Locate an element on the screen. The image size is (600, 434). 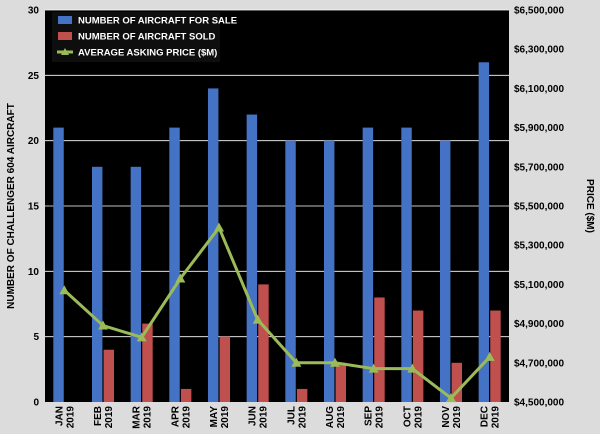
legend-box is located at coordinates (136, 37).